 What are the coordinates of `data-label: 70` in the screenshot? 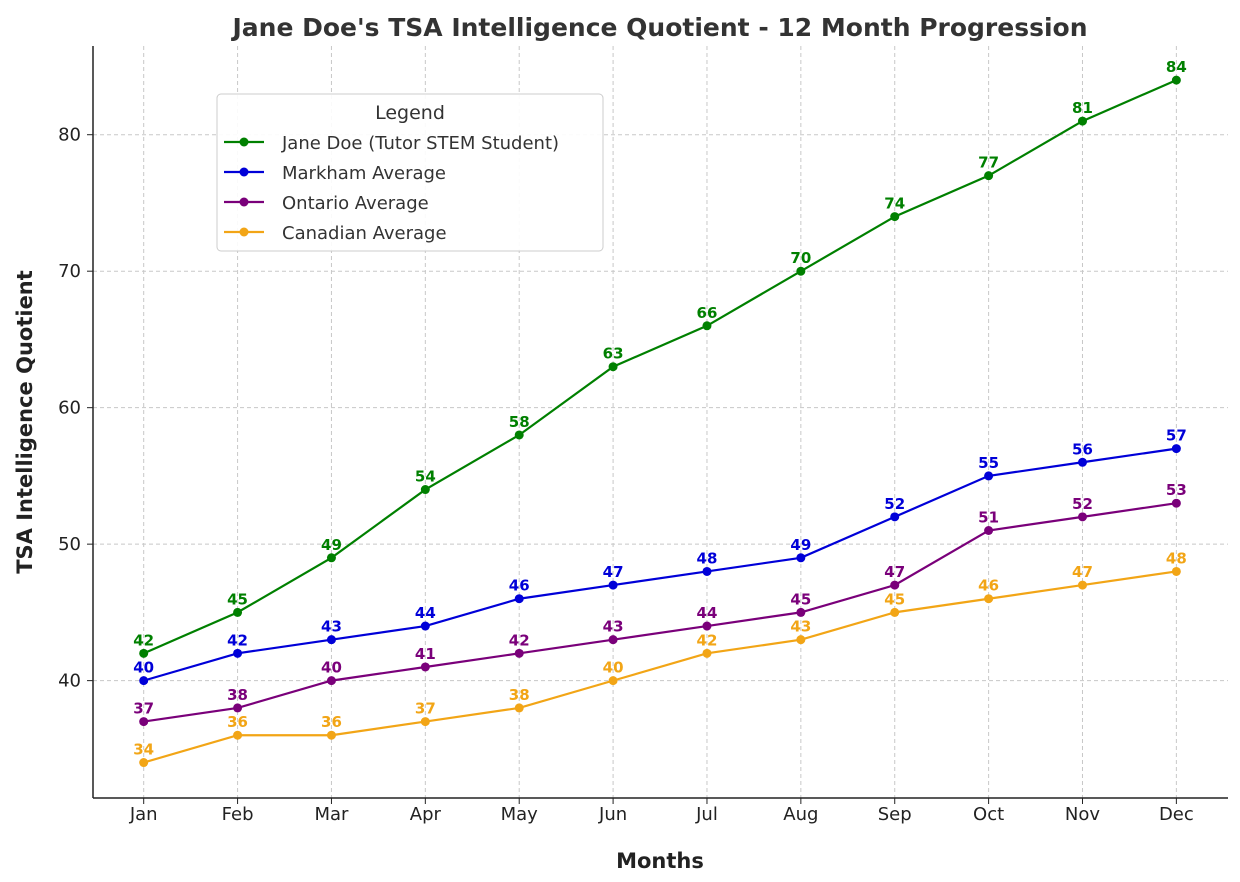 It's located at (800, 258).